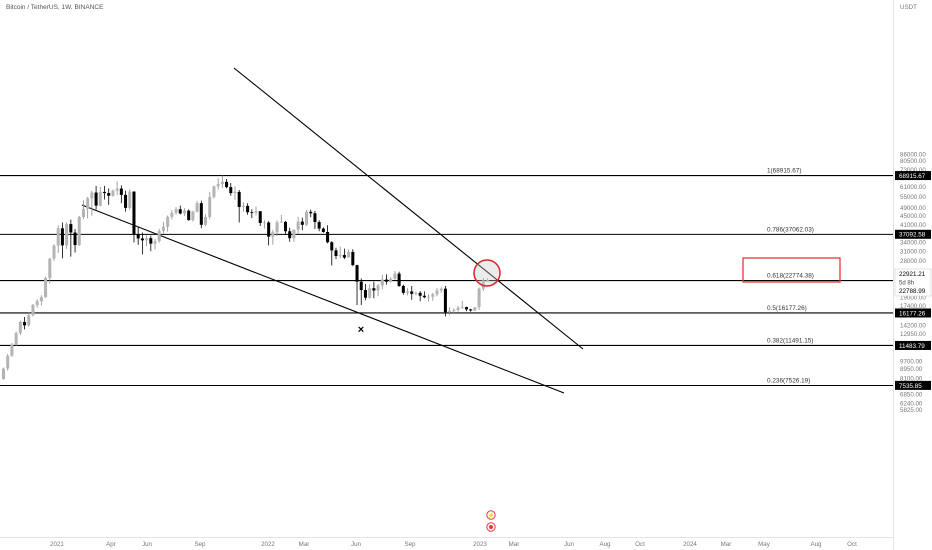  What do you see at coordinates (910, 386) in the screenshot?
I see `fib-price-badge-text: 7535.85` at bounding box center [910, 386].